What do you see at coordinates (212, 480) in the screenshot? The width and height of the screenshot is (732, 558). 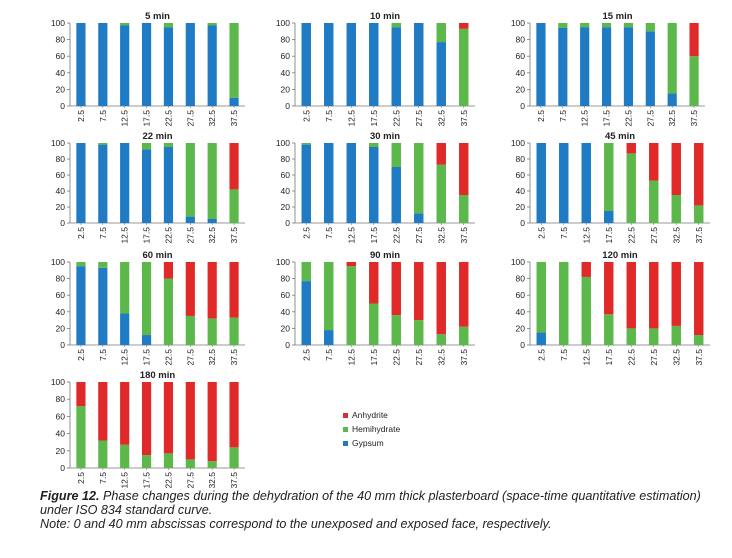 I see `x-tick-label: 32.5` at bounding box center [212, 480].